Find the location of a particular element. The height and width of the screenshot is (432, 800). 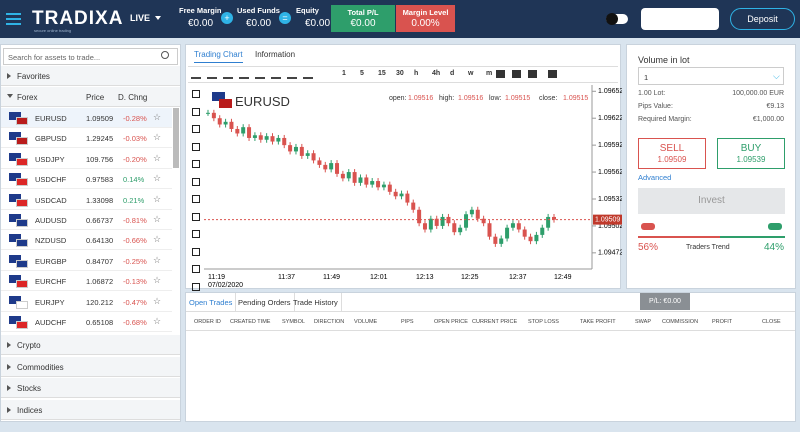

stat-value: €0.00 is located at coordinates (259, 23).